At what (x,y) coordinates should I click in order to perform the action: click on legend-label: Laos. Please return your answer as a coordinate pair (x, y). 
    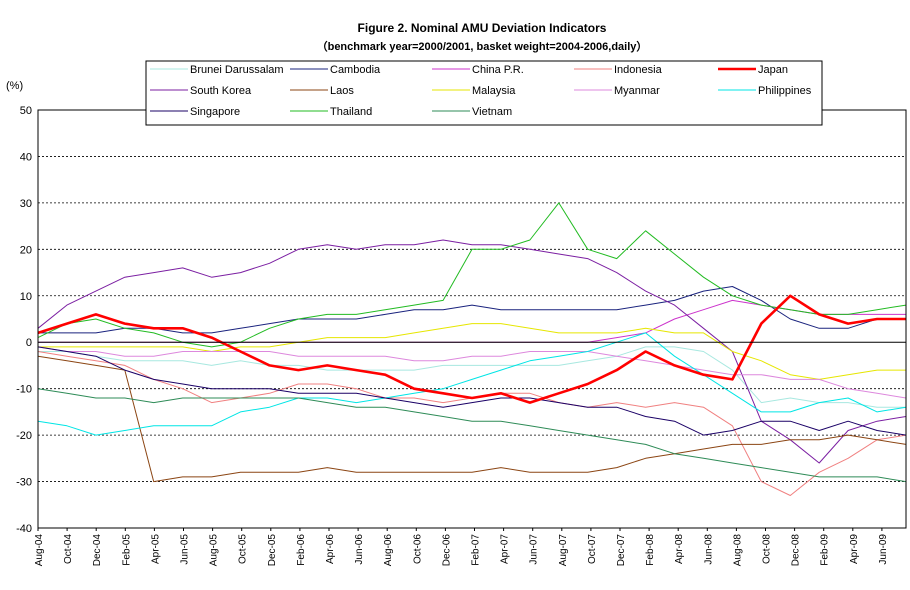
    Looking at the image, I should click on (342, 91).